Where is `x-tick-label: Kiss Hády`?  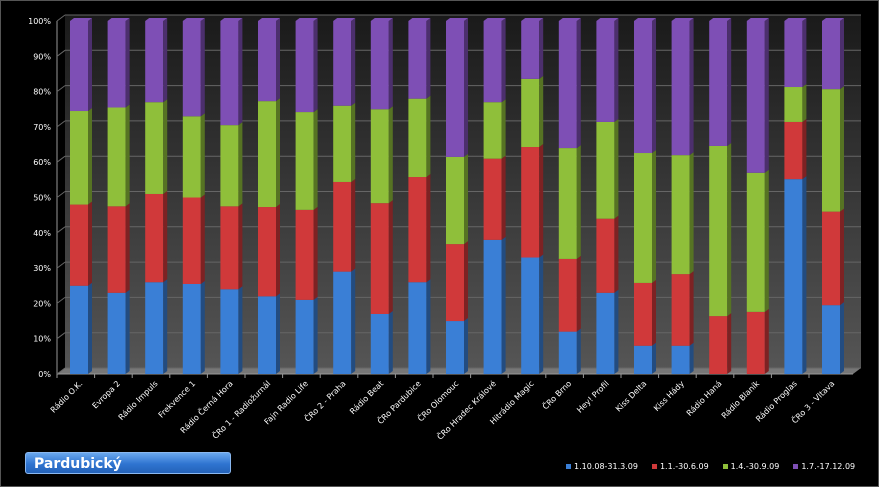
x-tick-label: Kiss Hády is located at coordinates (669, 396).